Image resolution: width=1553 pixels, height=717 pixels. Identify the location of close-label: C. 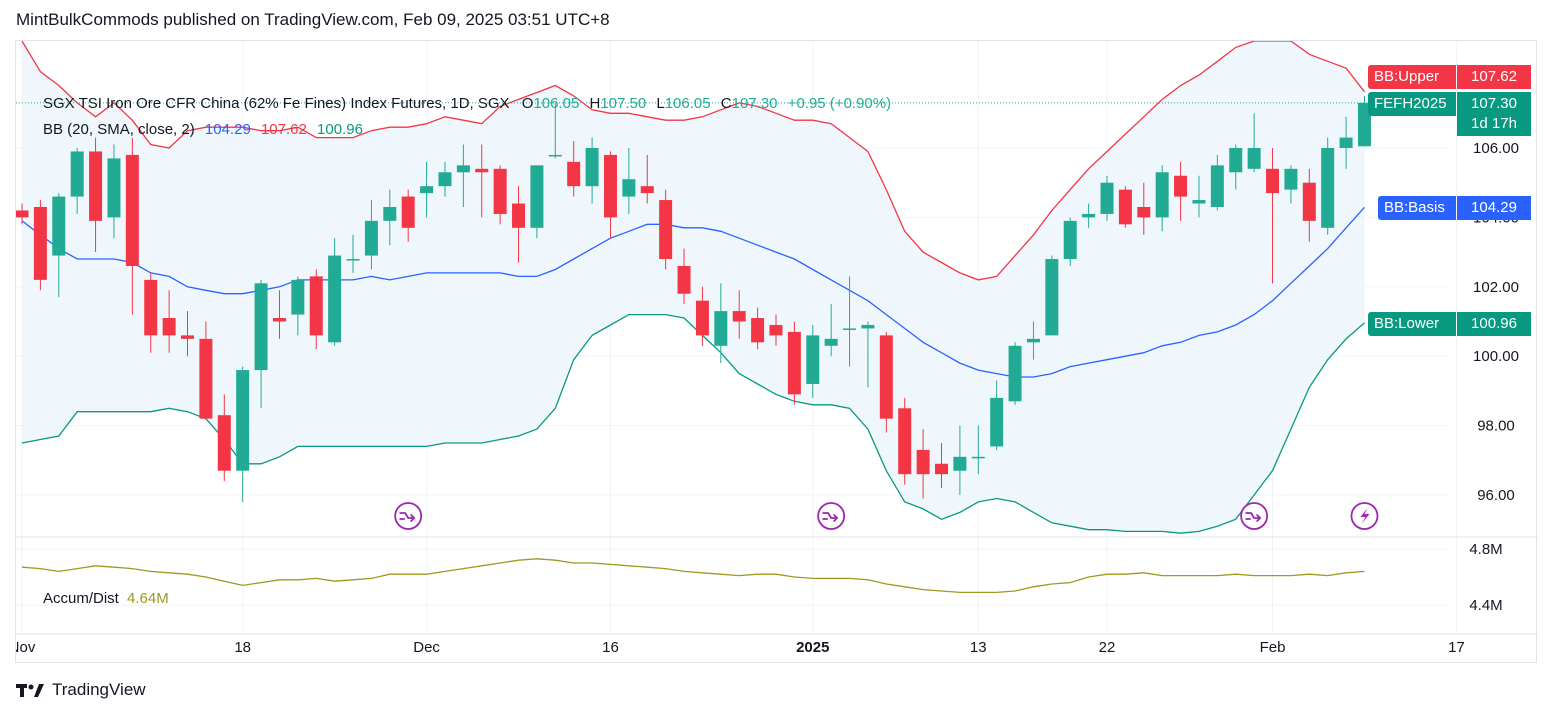
(726, 103).